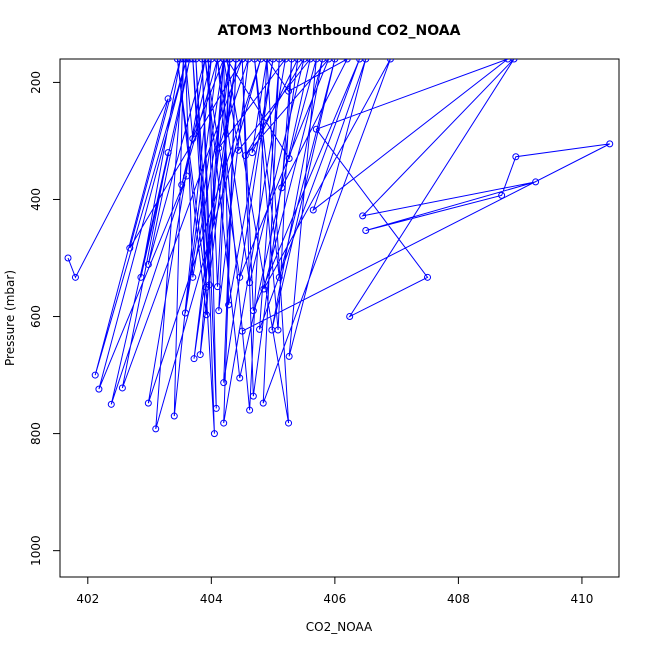  What do you see at coordinates (334, 599) in the screenshot?
I see `x-tick-label: 406` at bounding box center [334, 599].